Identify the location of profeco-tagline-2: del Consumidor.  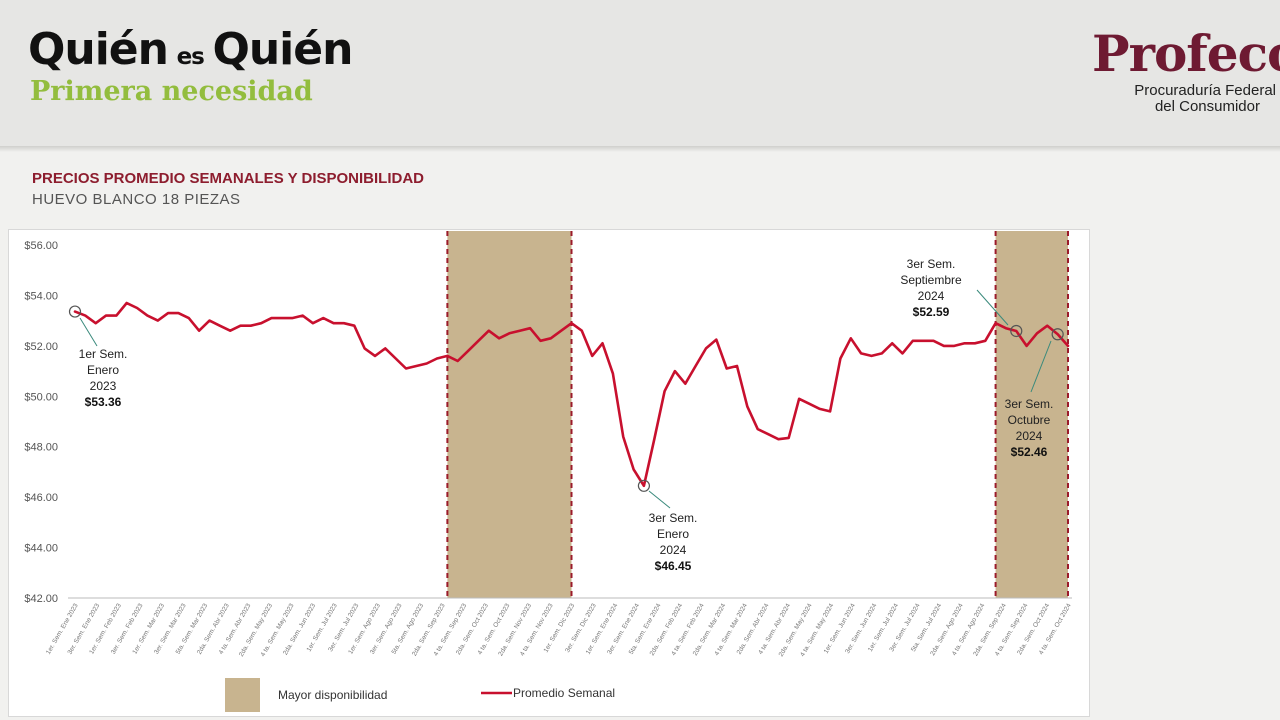
(1207, 106).